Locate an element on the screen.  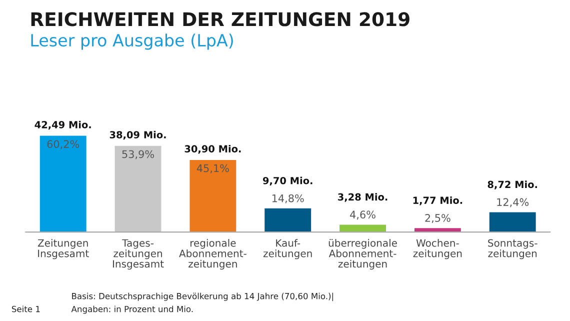
x-tick-label: Sonntags- zeitungen is located at coordinates (513, 249).